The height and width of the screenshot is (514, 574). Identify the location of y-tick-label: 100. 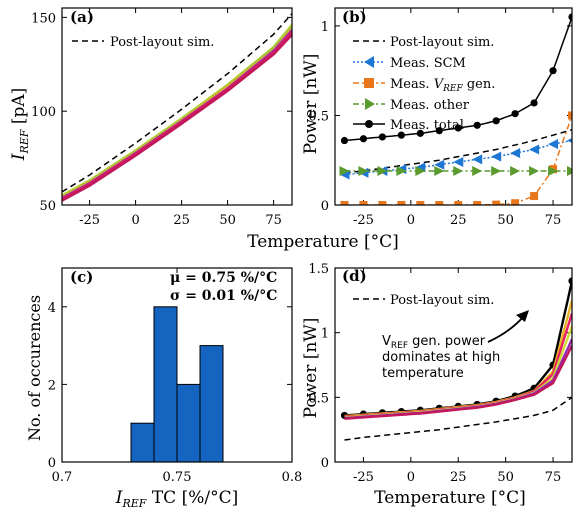
(43, 112).